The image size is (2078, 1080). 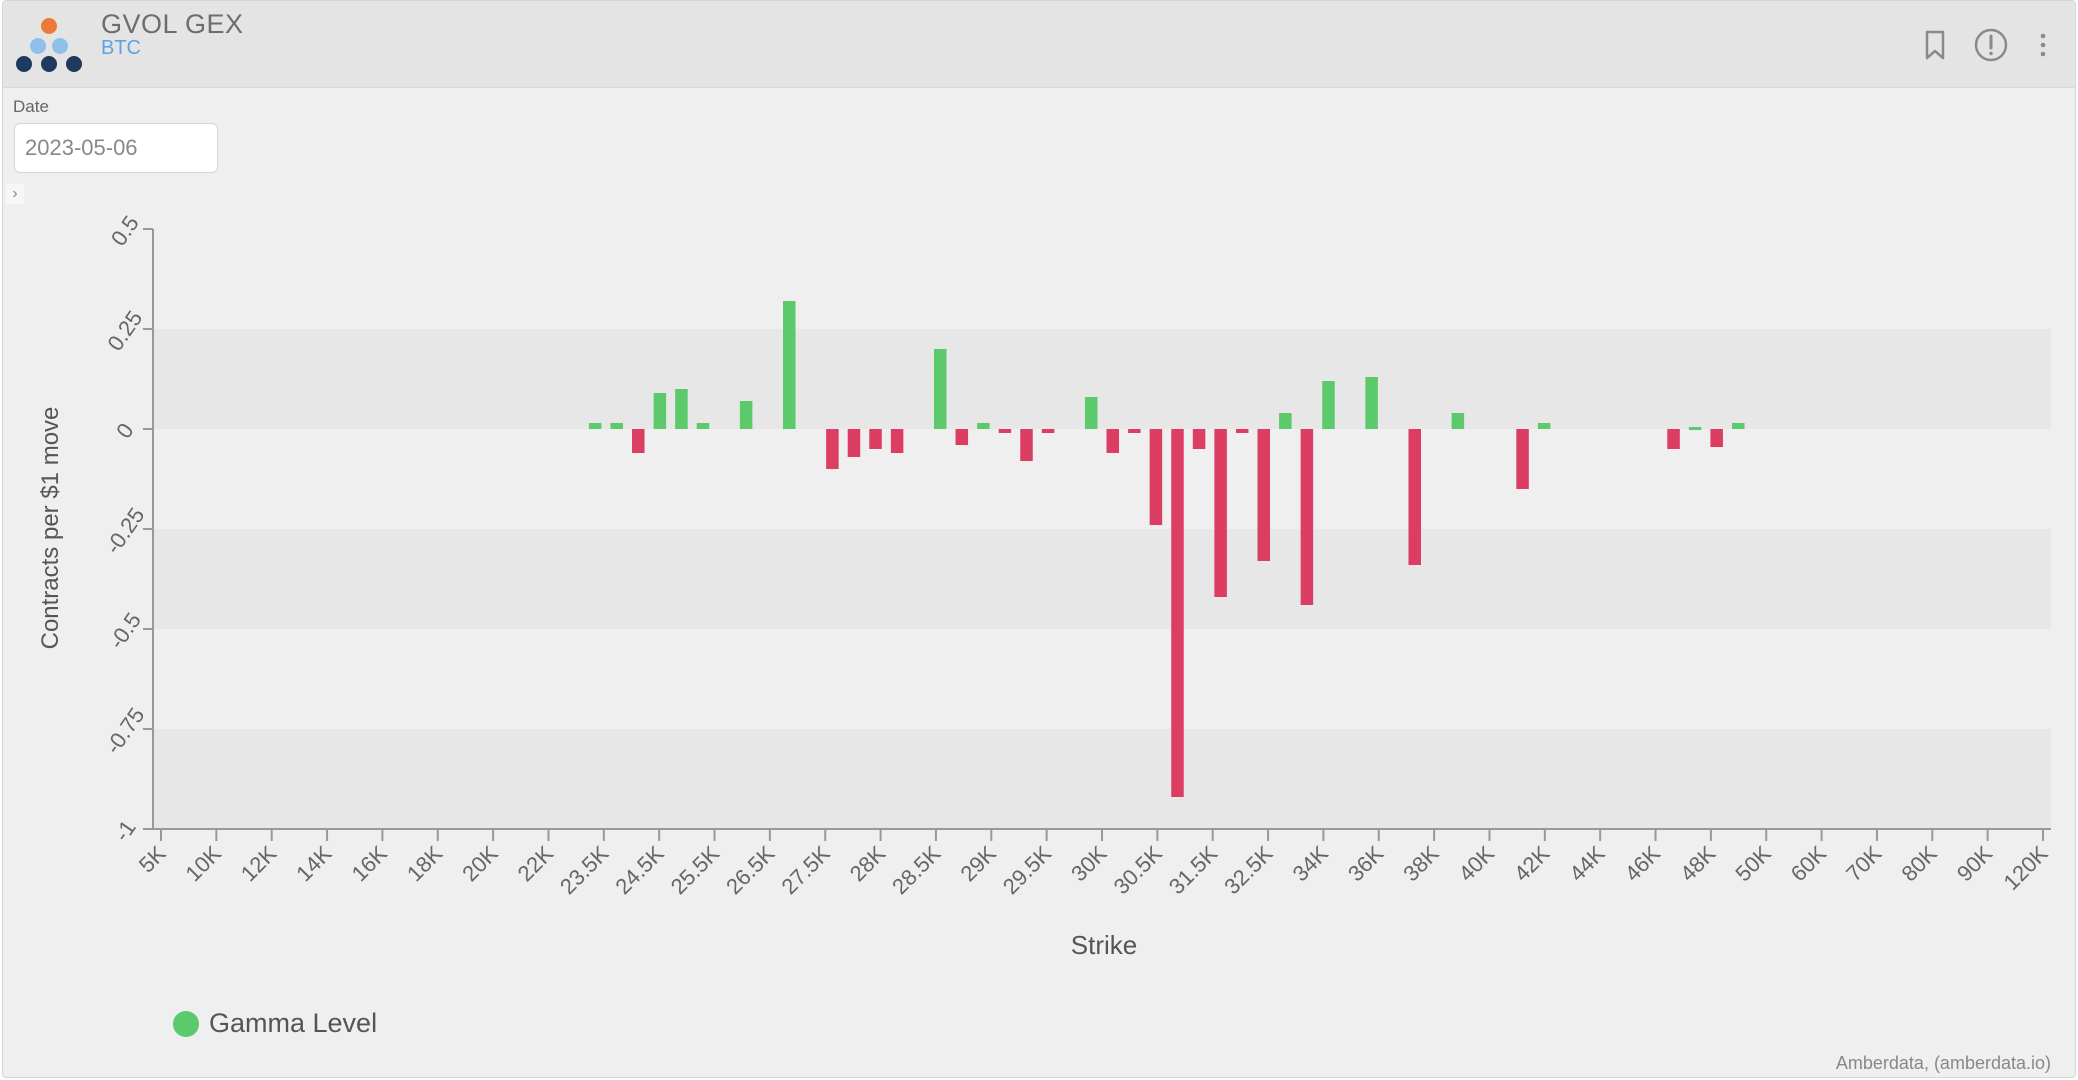 What do you see at coordinates (1477, 864) in the screenshot?
I see `x-tick-label: 40K` at bounding box center [1477, 864].